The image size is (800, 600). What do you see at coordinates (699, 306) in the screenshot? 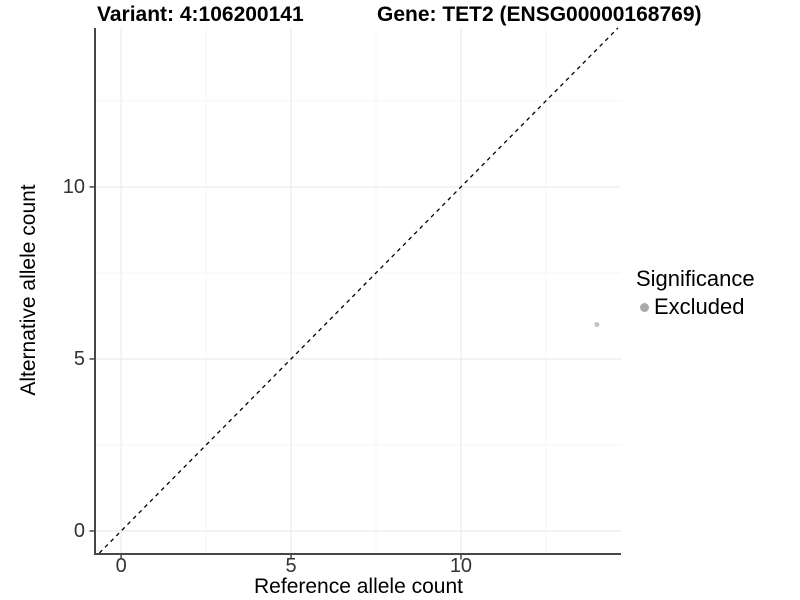
I see `legend-item-label: Excluded` at bounding box center [699, 306].